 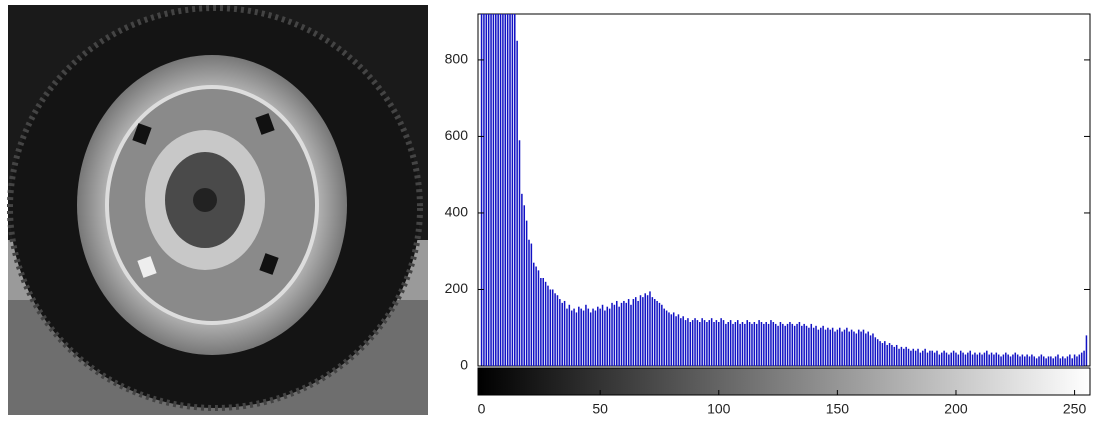 I want to click on x-tick-label: 50, so click(x=600, y=409).